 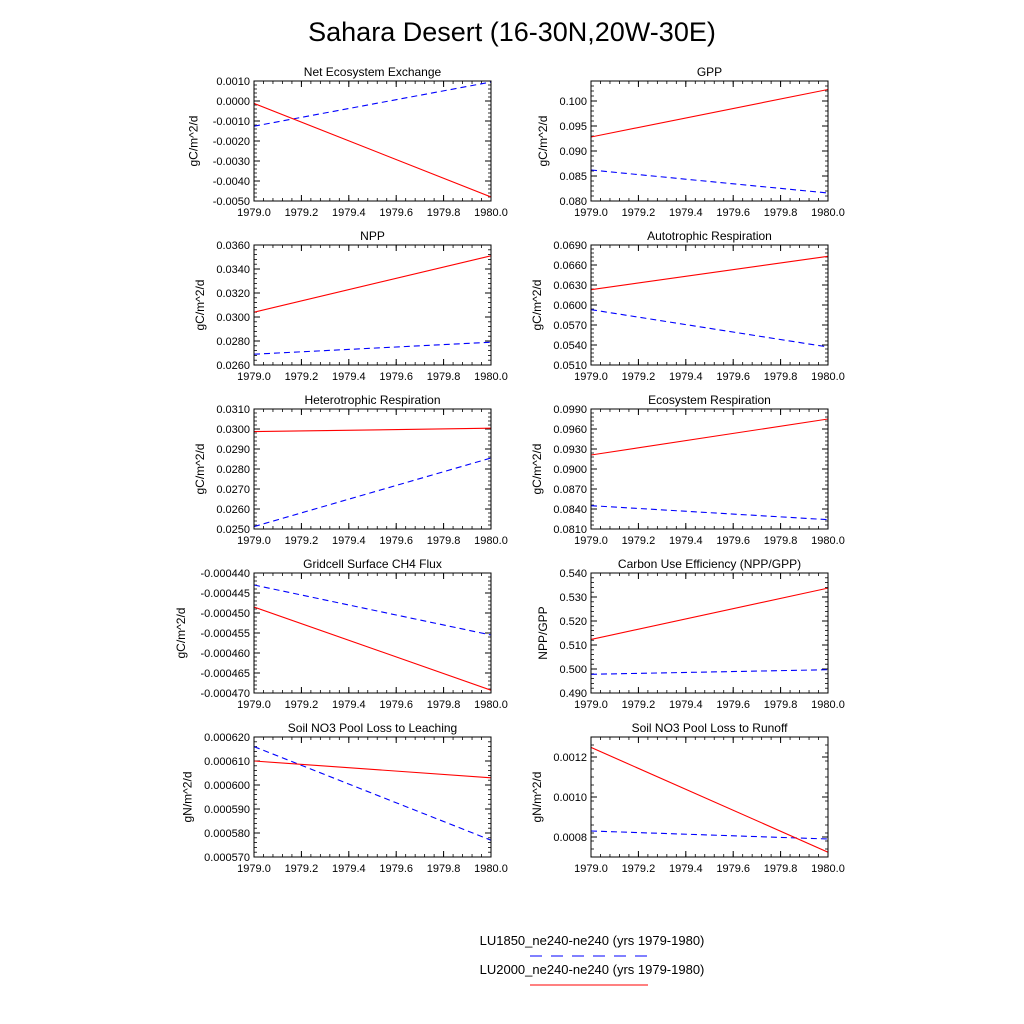 I want to click on chart-6-y-tick-label: -0.000445, so click(x=225, y=594).